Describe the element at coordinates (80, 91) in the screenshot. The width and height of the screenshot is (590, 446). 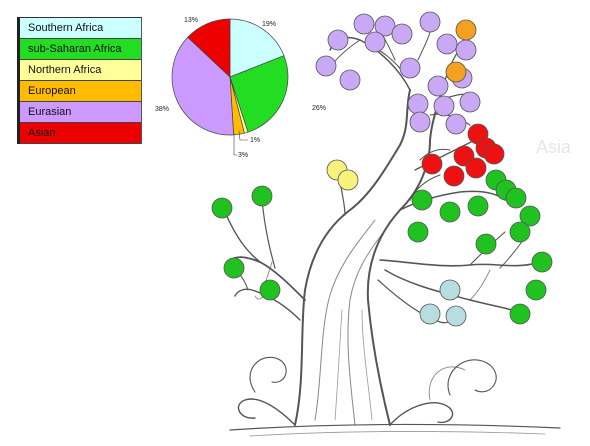
I see `legend-item-european: European` at that location.